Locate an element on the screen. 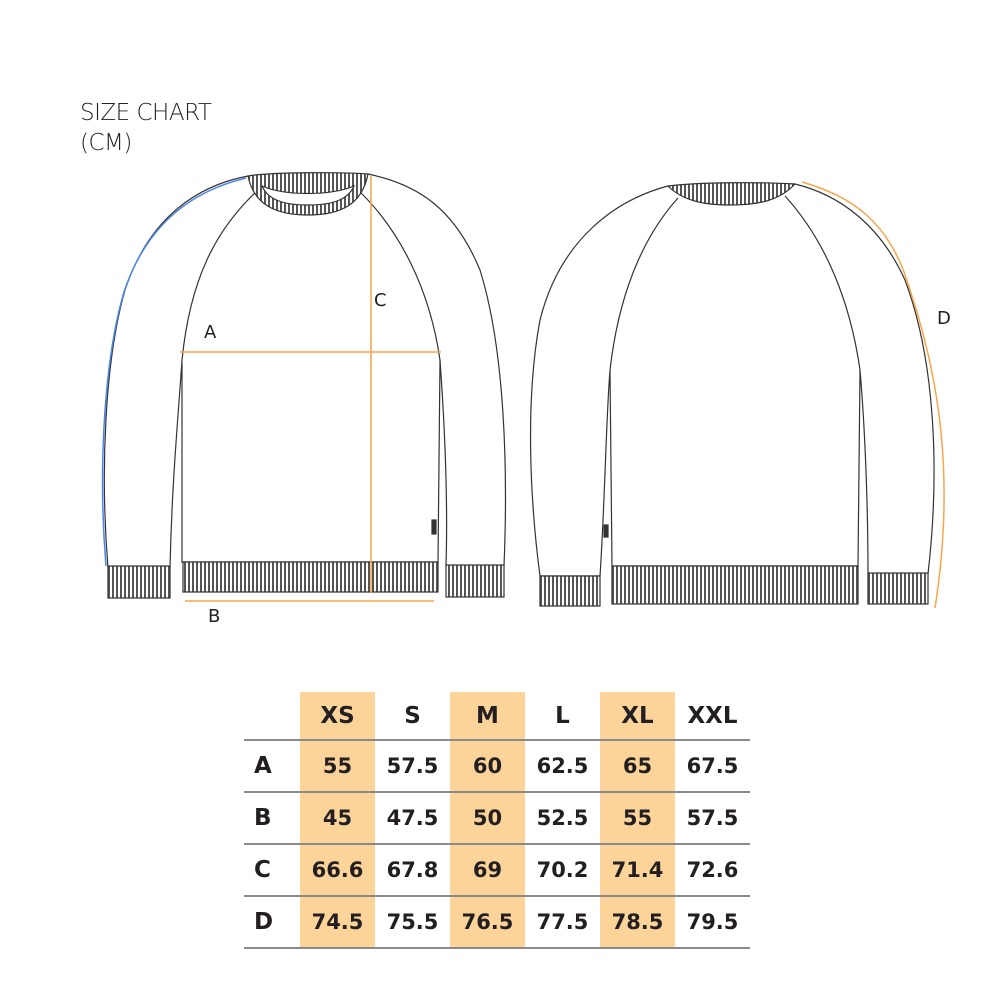  cell: 75.5 is located at coordinates (412, 922).